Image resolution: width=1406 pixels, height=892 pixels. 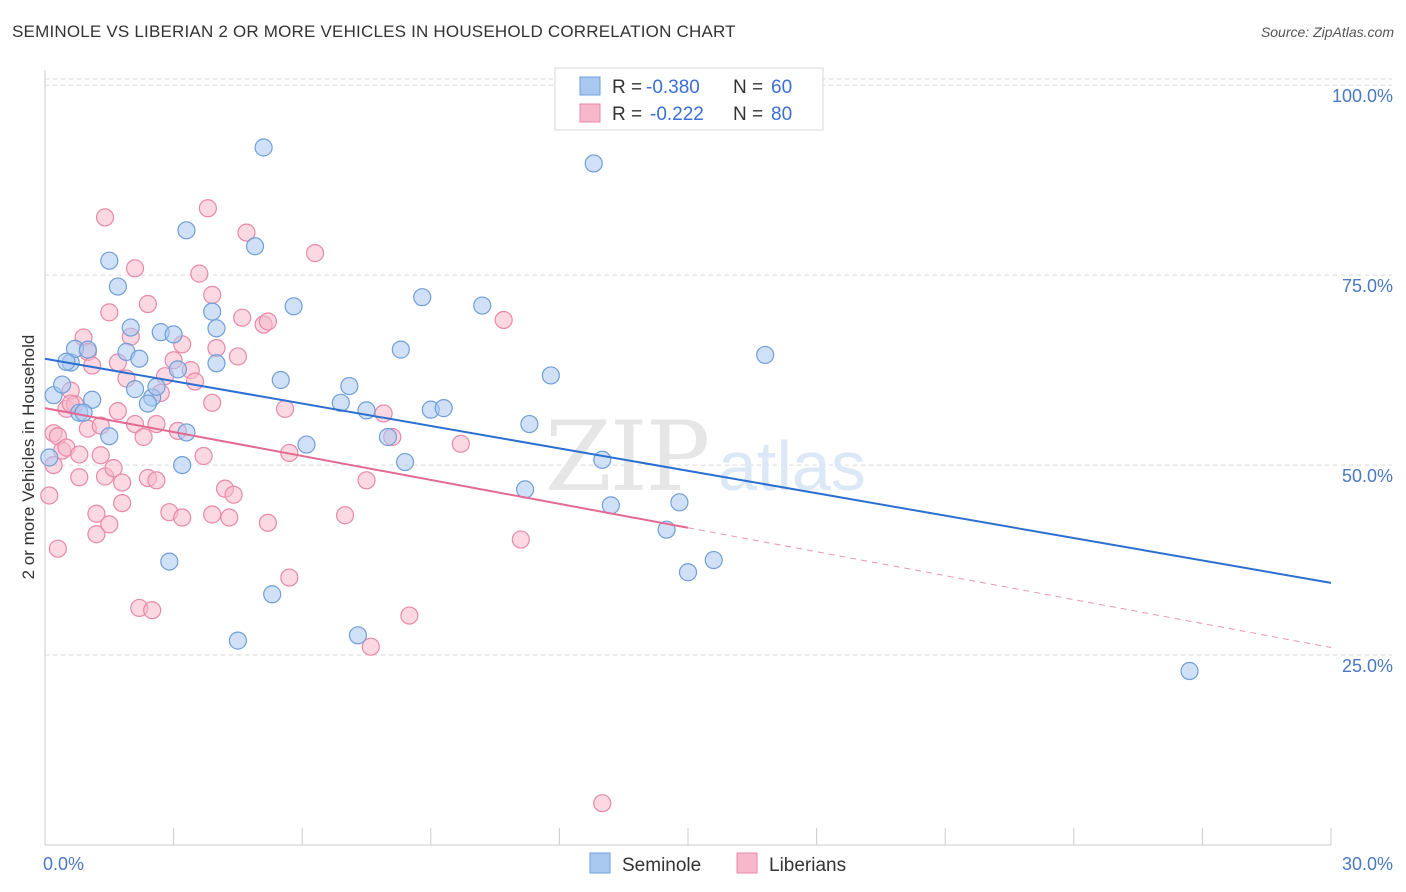 I want to click on watermark: ZIP atlas, so click(x=705, y=457).